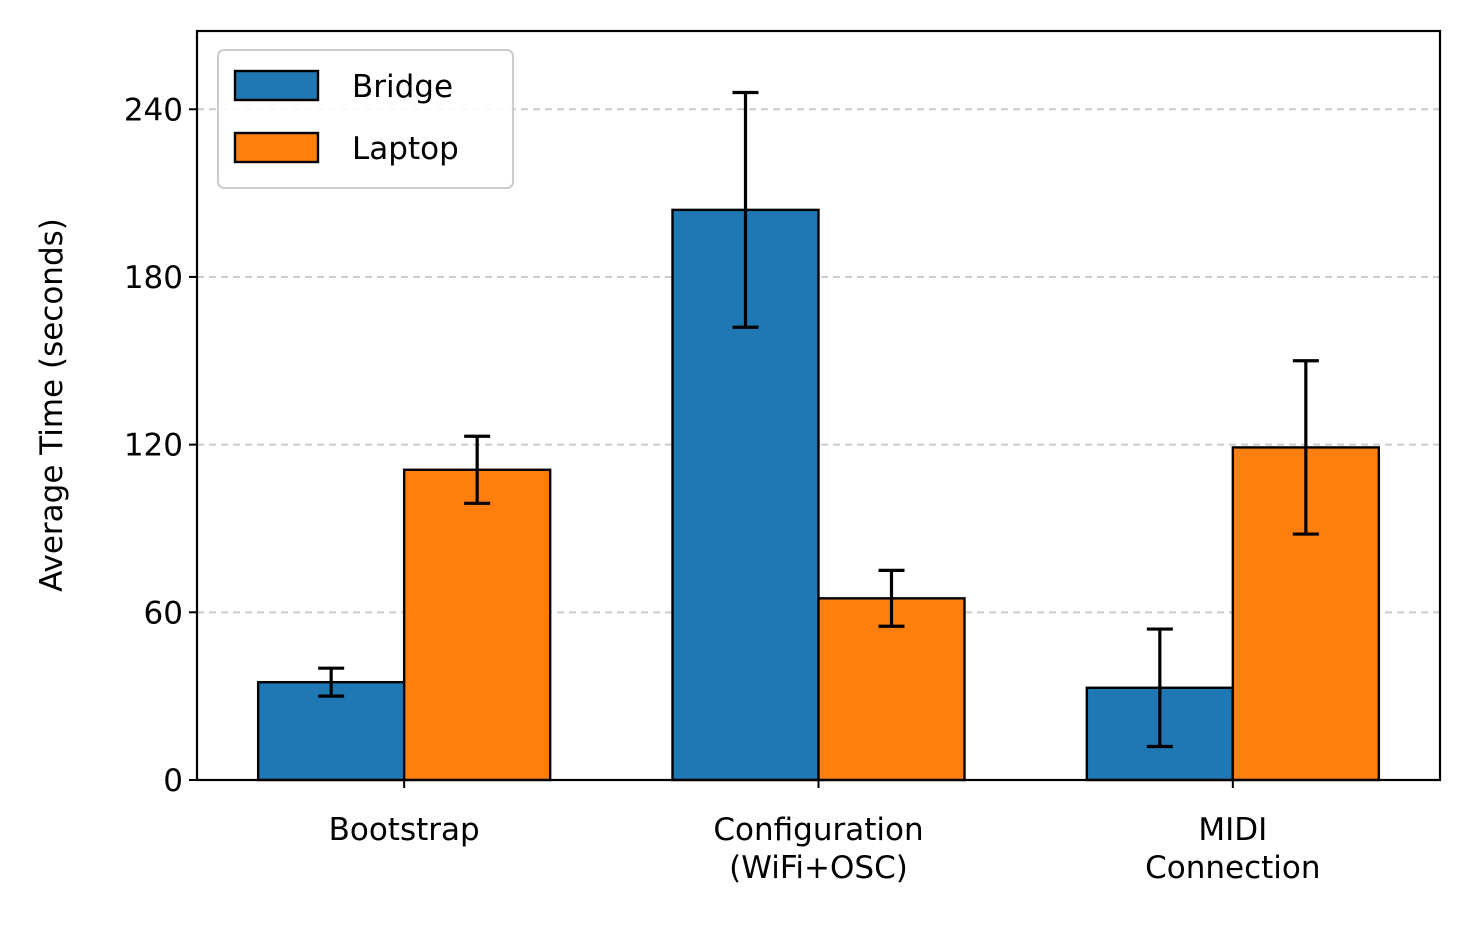 Image resolution: width=1470 pixels, height=930 pixels. I want to click on x-tick-label: Configuration, so click(818, 830).